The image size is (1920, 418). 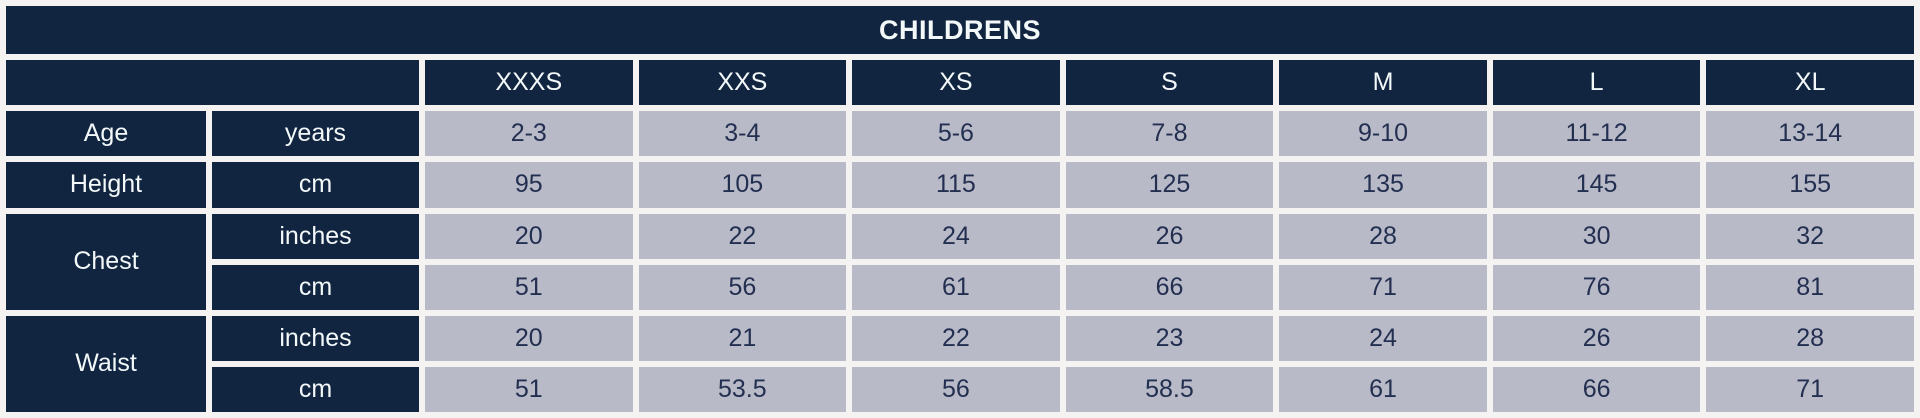 What do you see at coordinates (106, 261) in the screenshot?
I see `row-label-chest: Chest` at bounding box center [106, 261].